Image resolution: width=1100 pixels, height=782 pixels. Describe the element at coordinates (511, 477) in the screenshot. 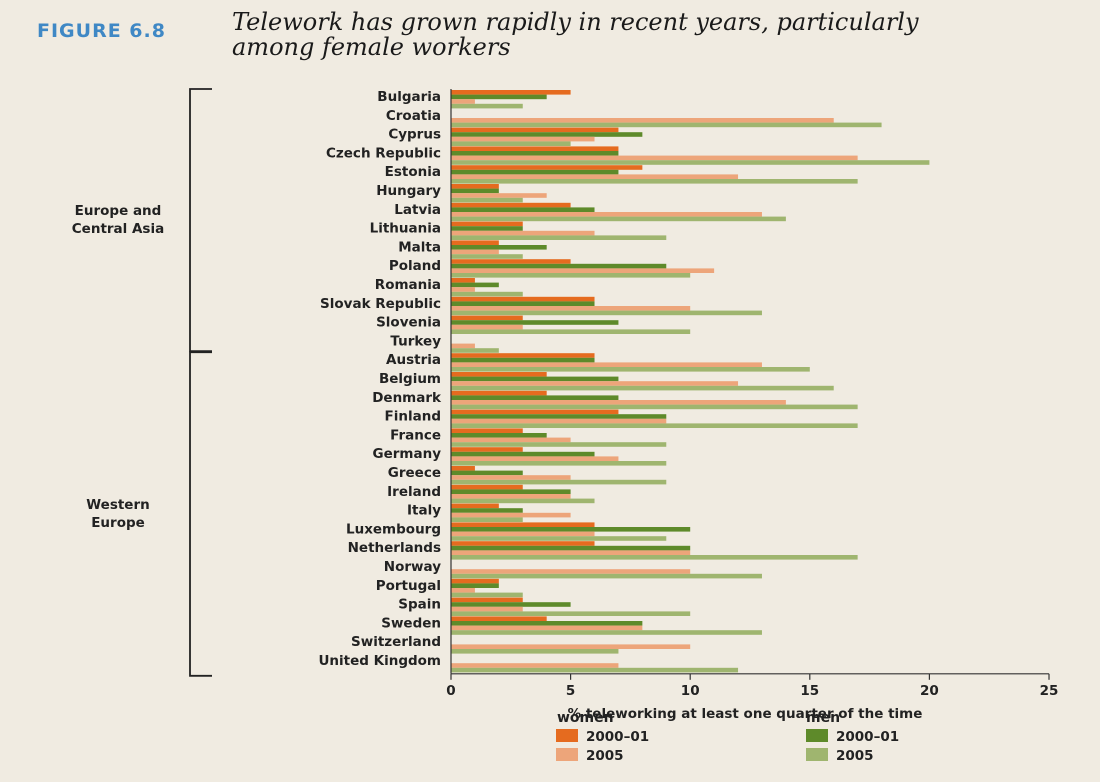

I see `bar-greece-s2` at that location.